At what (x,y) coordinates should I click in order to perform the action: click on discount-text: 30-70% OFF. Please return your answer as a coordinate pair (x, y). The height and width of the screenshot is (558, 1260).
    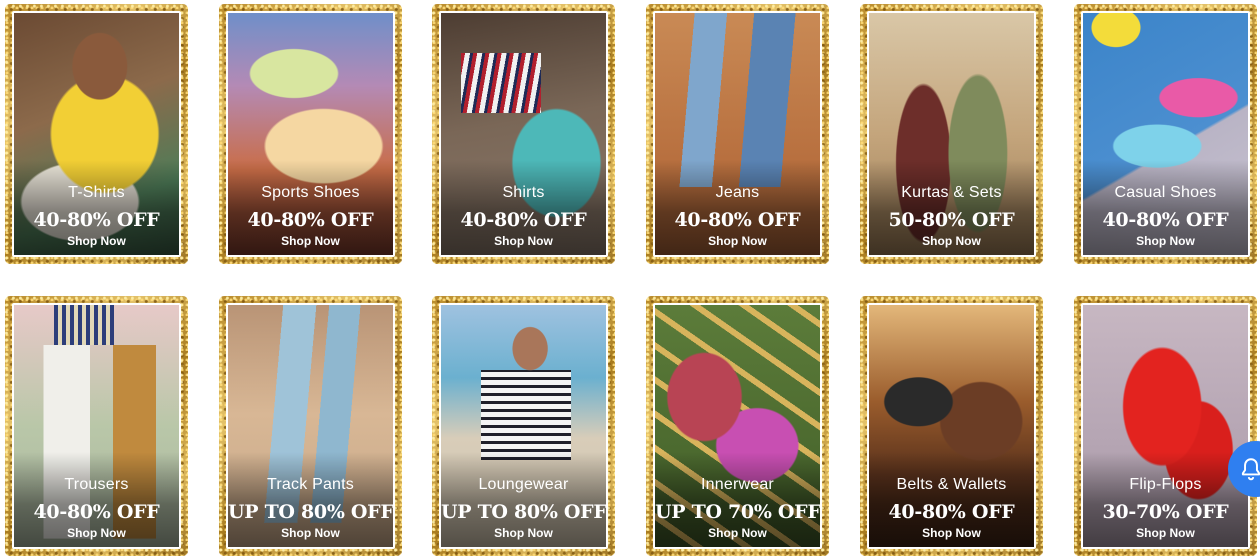
    Looking at the image, I should click on (1165, 512).